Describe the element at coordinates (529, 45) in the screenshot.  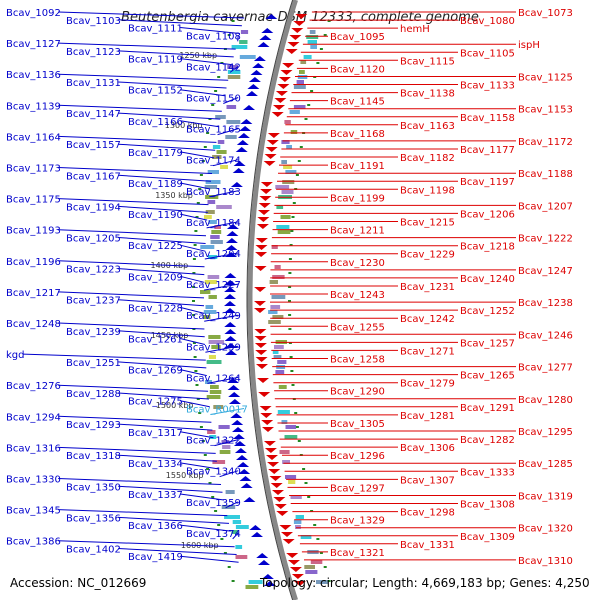
I see `gene-label-right: ispH` at that location.